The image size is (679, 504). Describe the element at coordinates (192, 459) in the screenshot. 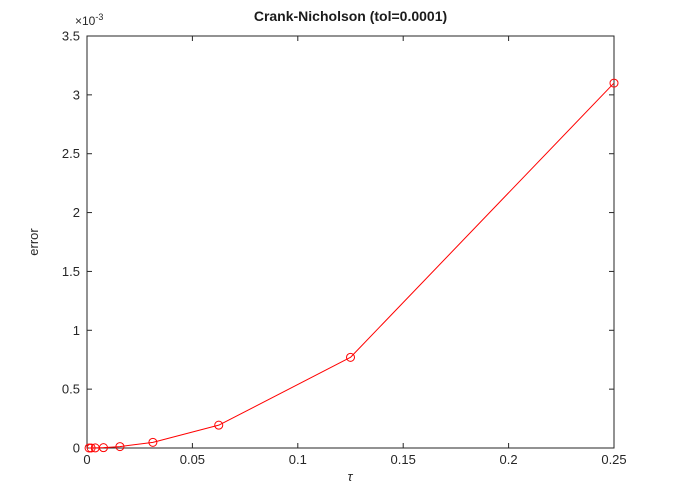

I see `x-tick-label: 0.05` at that location.